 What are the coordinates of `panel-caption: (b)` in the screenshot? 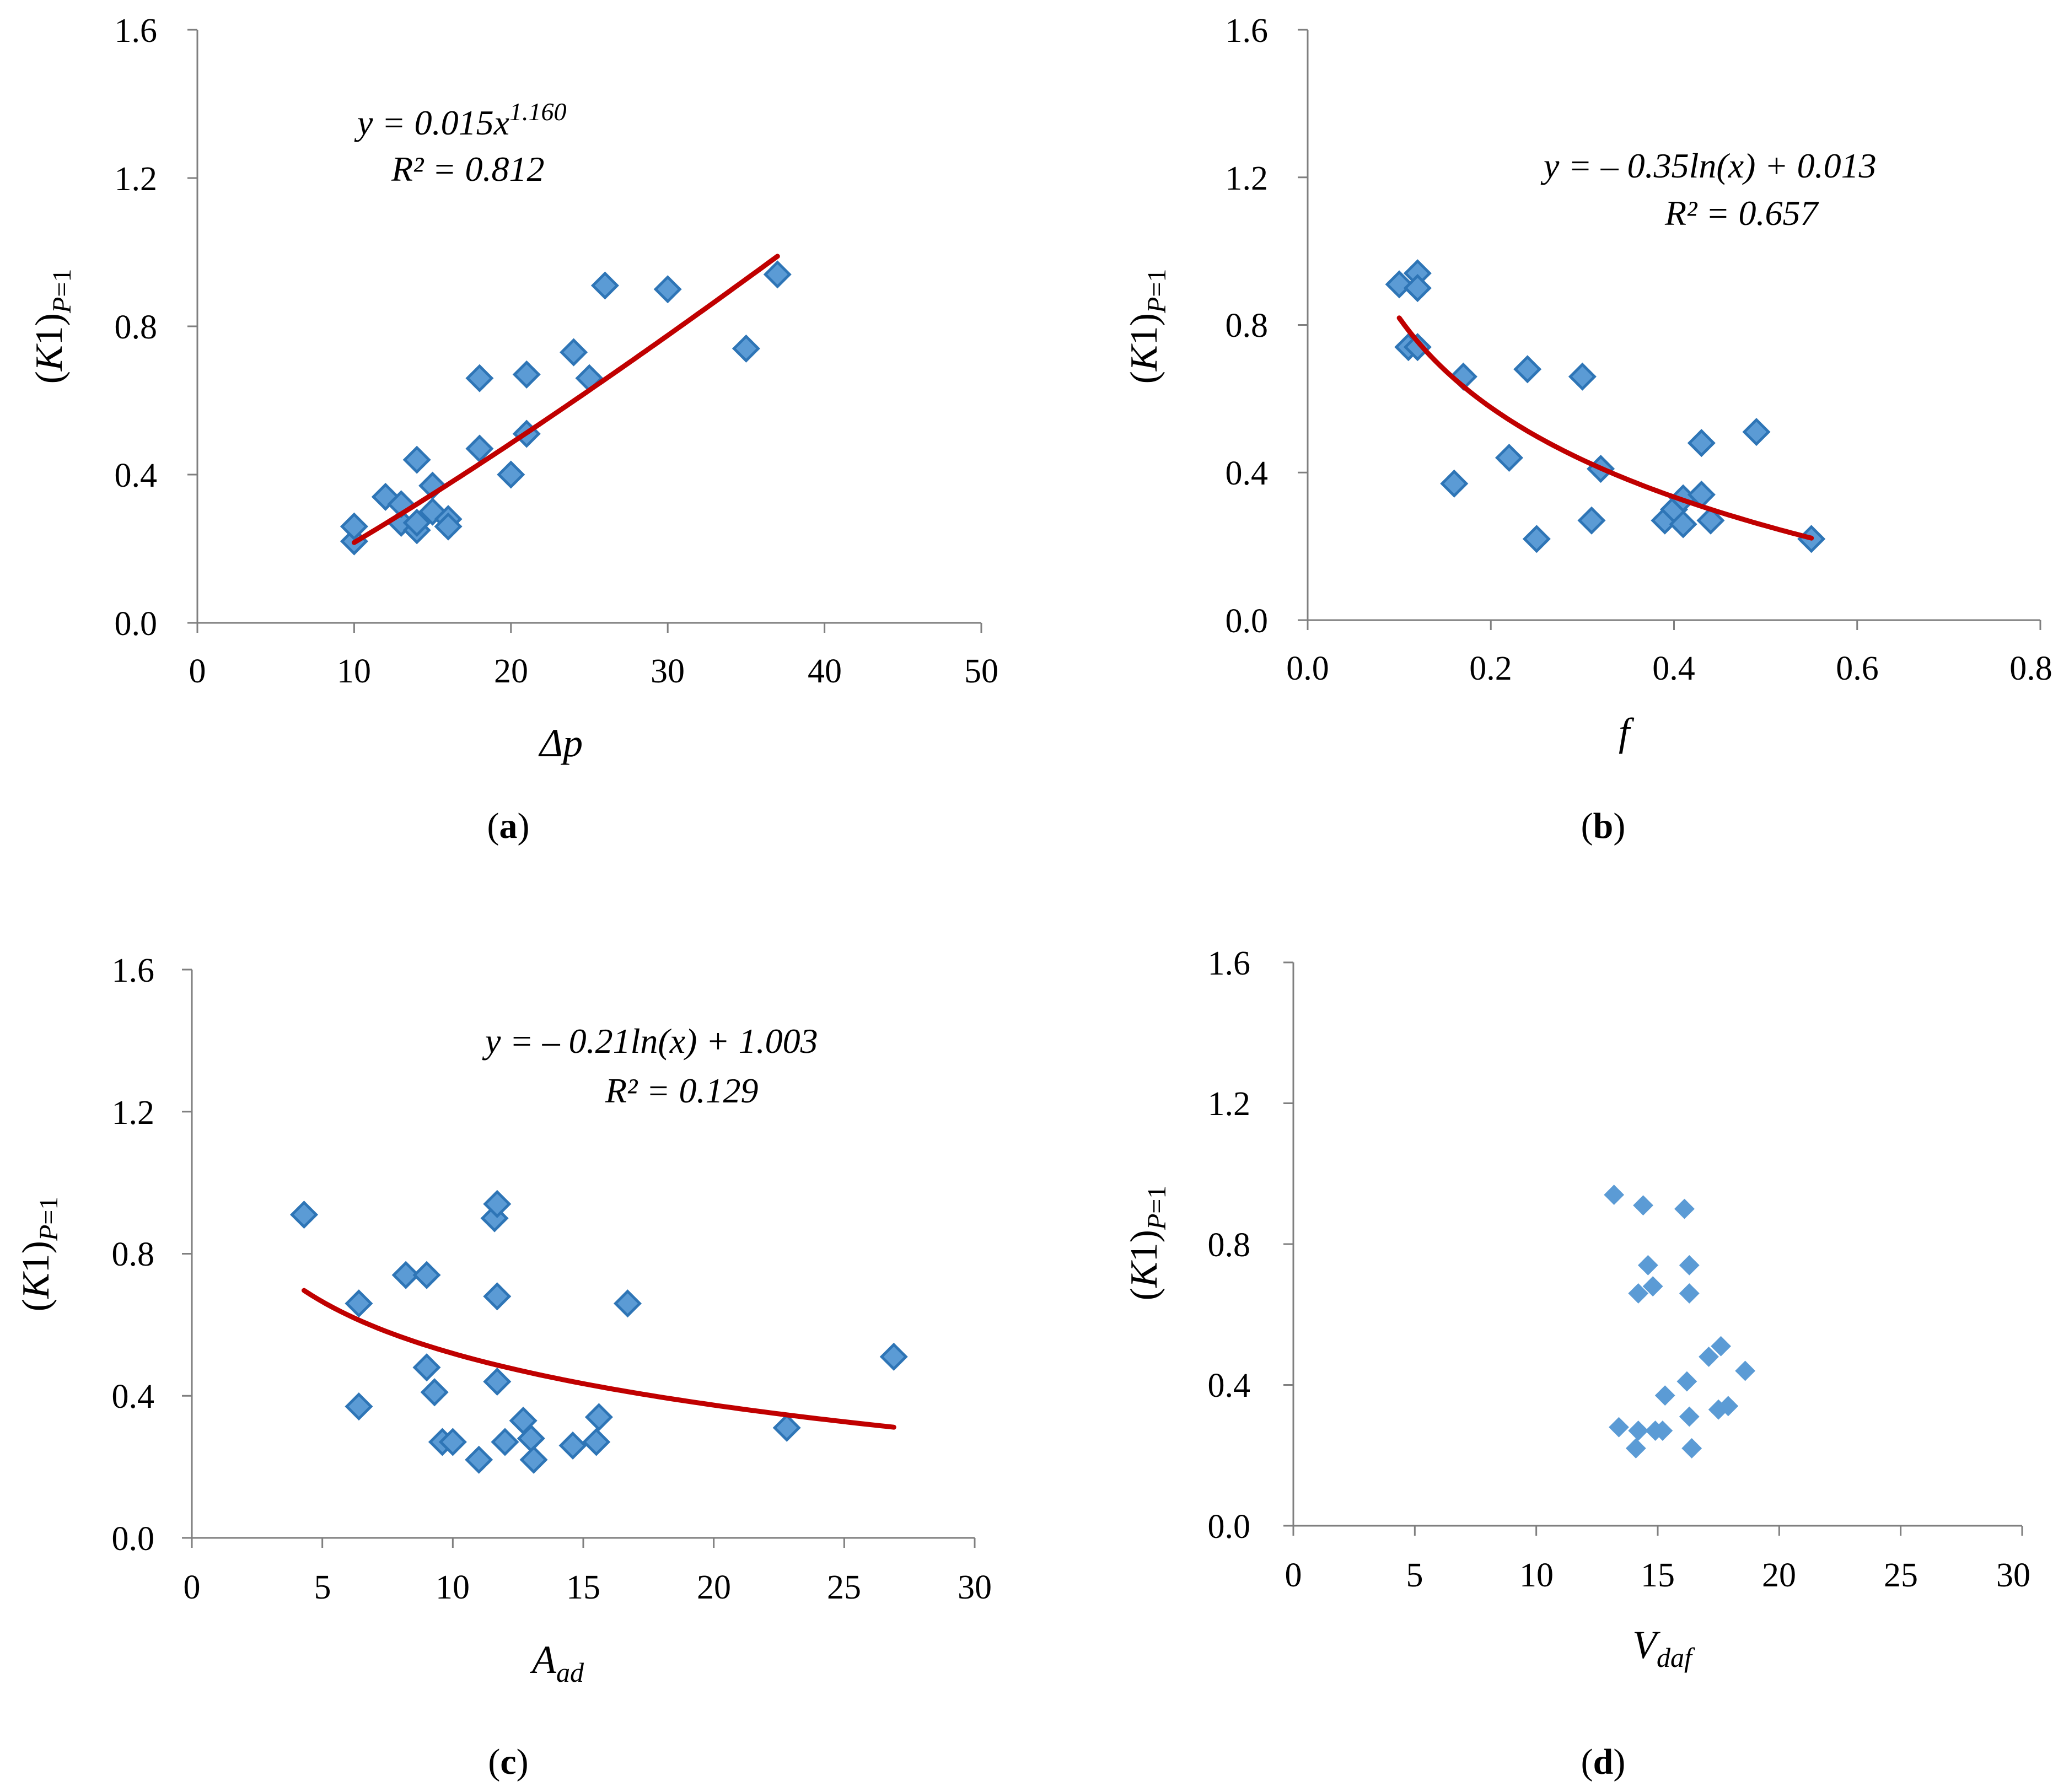 It's located at (1603, 826).